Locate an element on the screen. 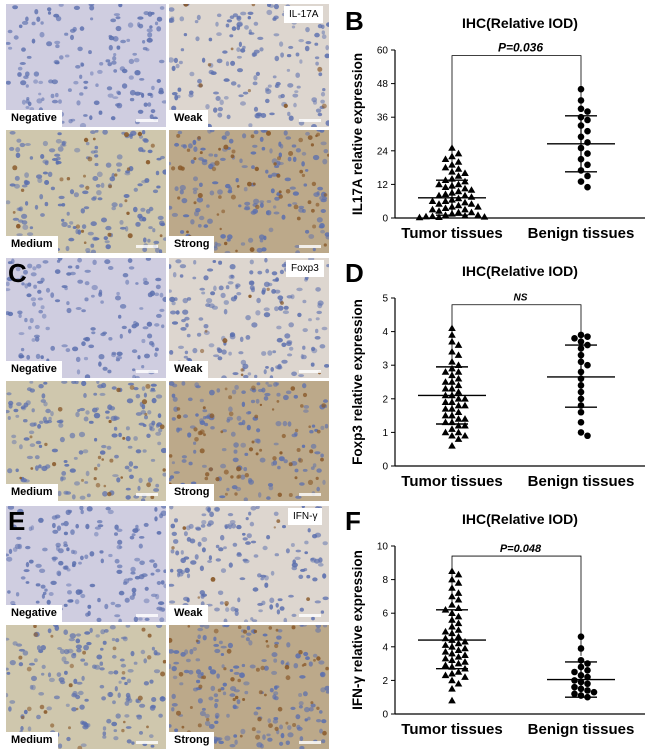  micrograph-il17a-negative is located at coordinates (86, 65).